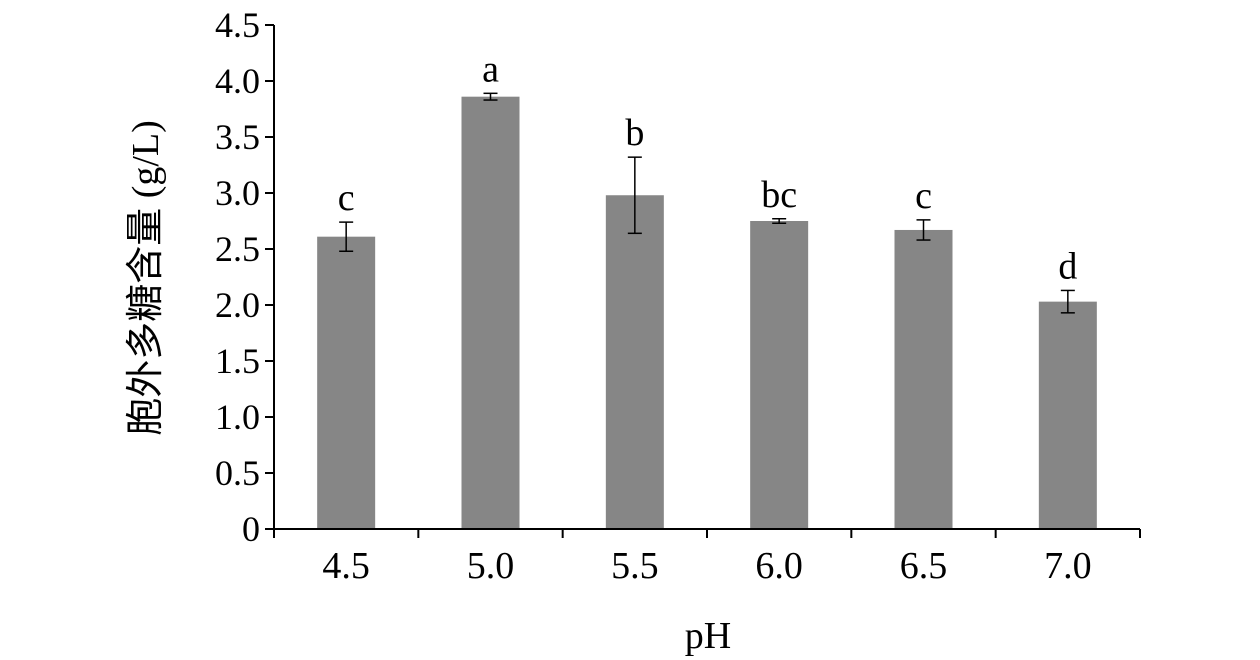 The height and width of the screenshot is (660, 1260). What do you see at coordinates (237, 193) in the screenshot?
I see `y-tick-label: 3.0` at bounding box center [237, 193].